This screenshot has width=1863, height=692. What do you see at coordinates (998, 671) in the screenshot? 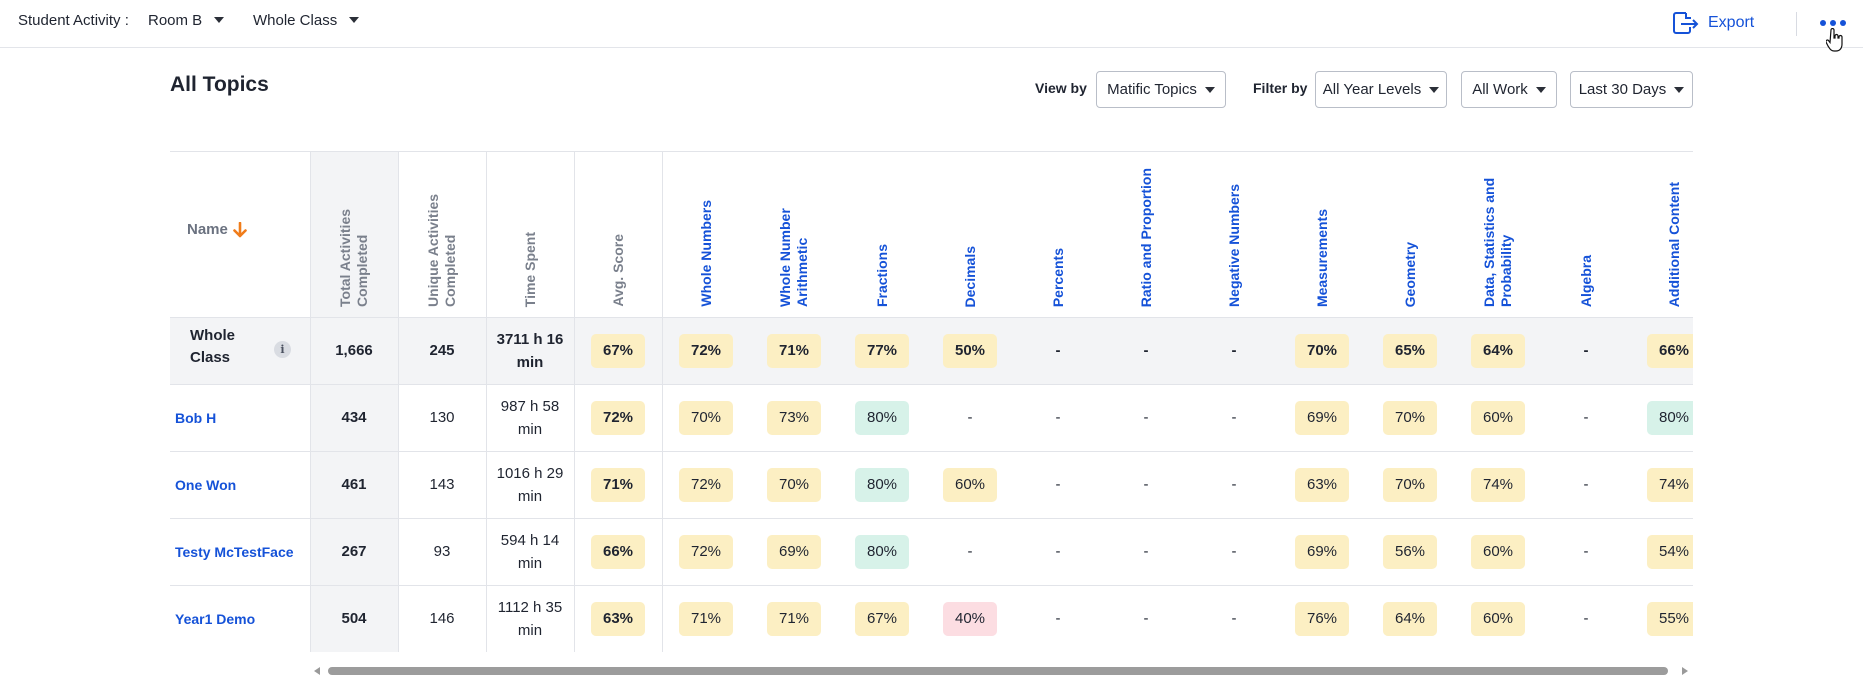
I see `scroll-thumb` at bounding box center [998, 671].